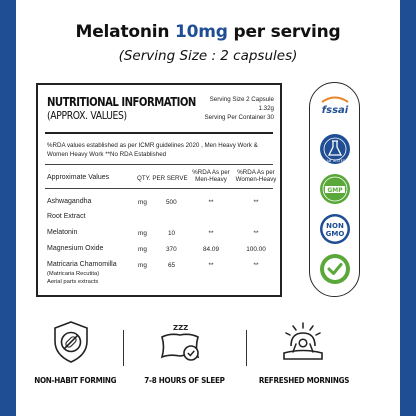 The image size is (416, 416). What do you see at coordinates (303, 341) in the screenshot?
I see `sunrise-wake-icon` at bounding box center [303, 341].